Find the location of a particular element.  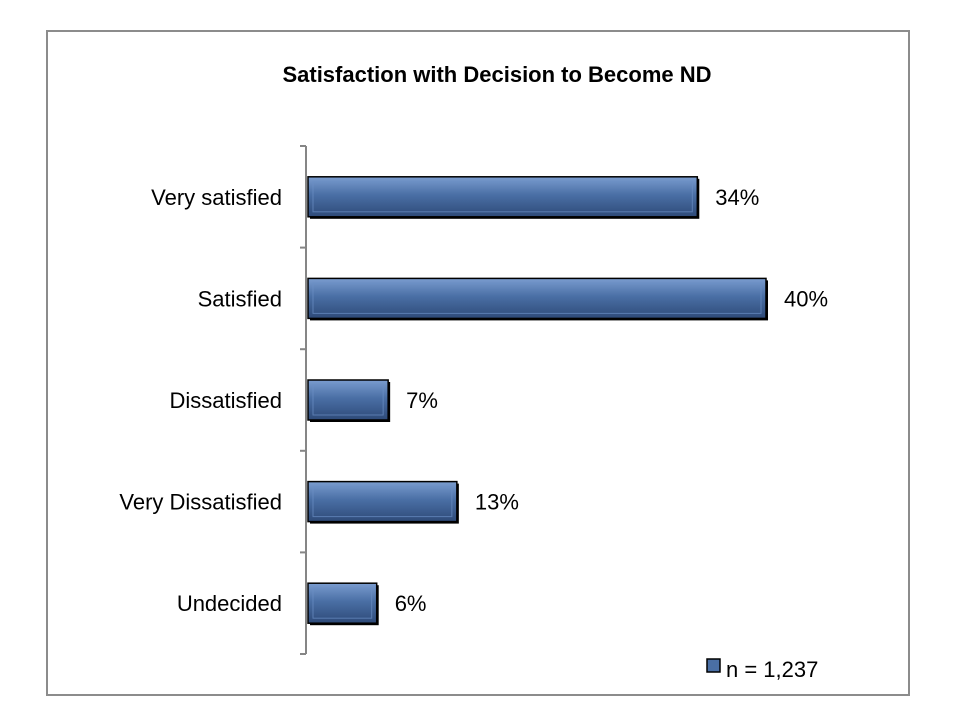

legend-label: n = 1,237 is located at coordinates (772, 669).